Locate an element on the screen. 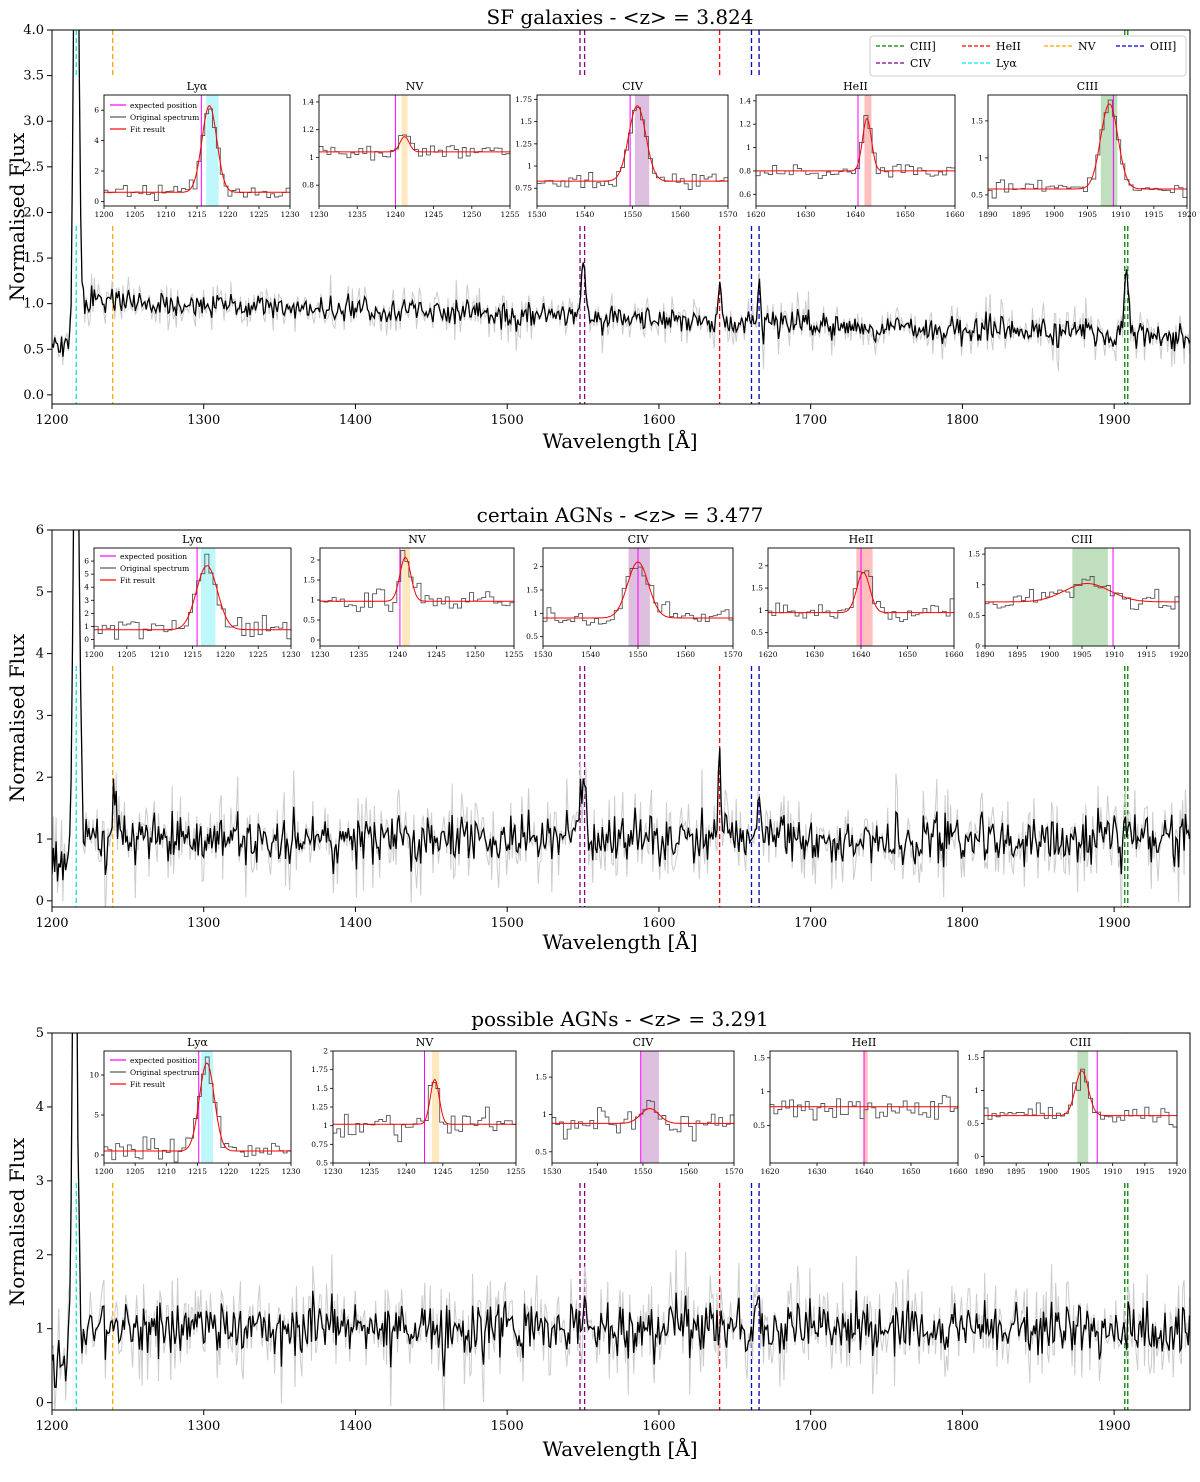 This screenshot has height=1482, width=1200. legend-label-fit: Fit result is located at coordinates (137, 580).